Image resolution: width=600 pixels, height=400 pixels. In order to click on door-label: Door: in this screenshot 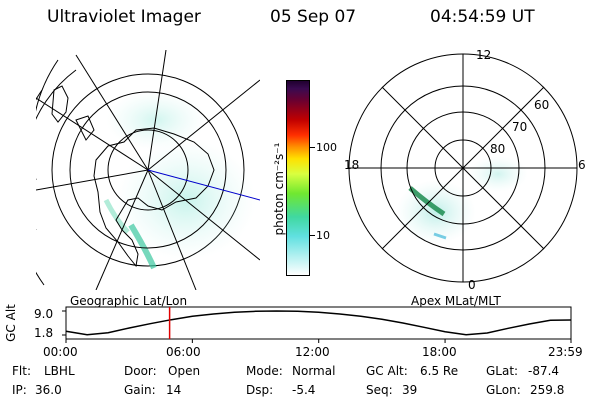, I will do `click(140, 371)`.